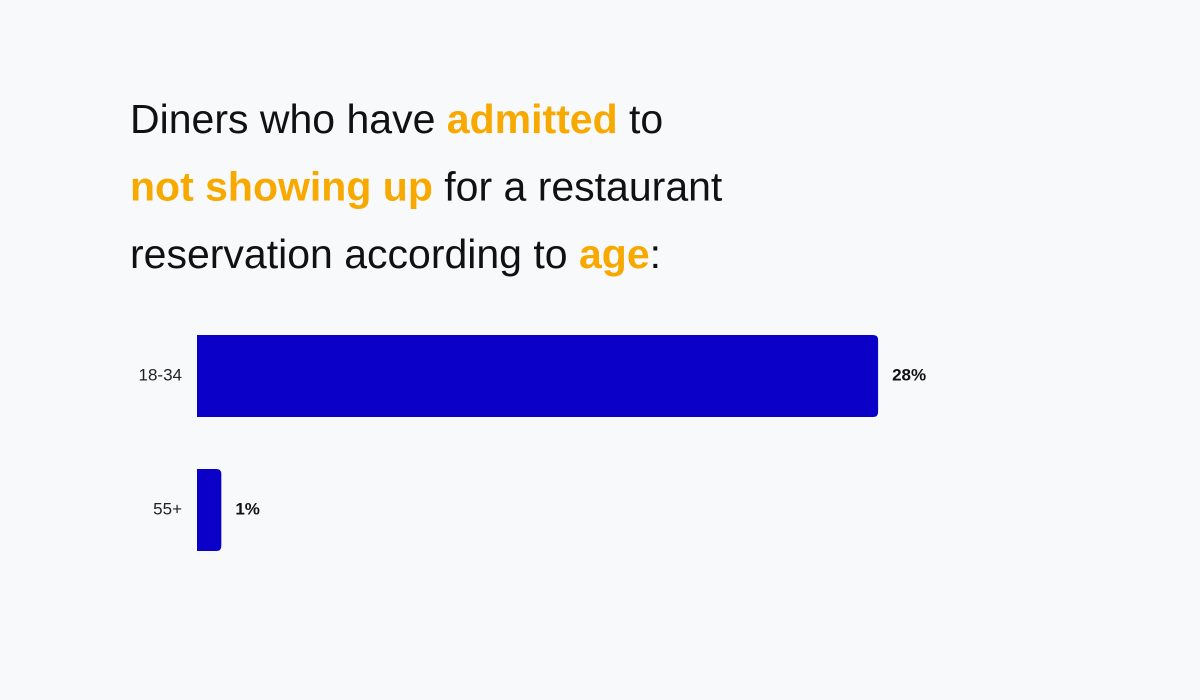 This screenshot has height=700, width=1200. Describe the element at coordinates (578, 187) in the screenshot. I see `title-text: for a restaurant` at that location.